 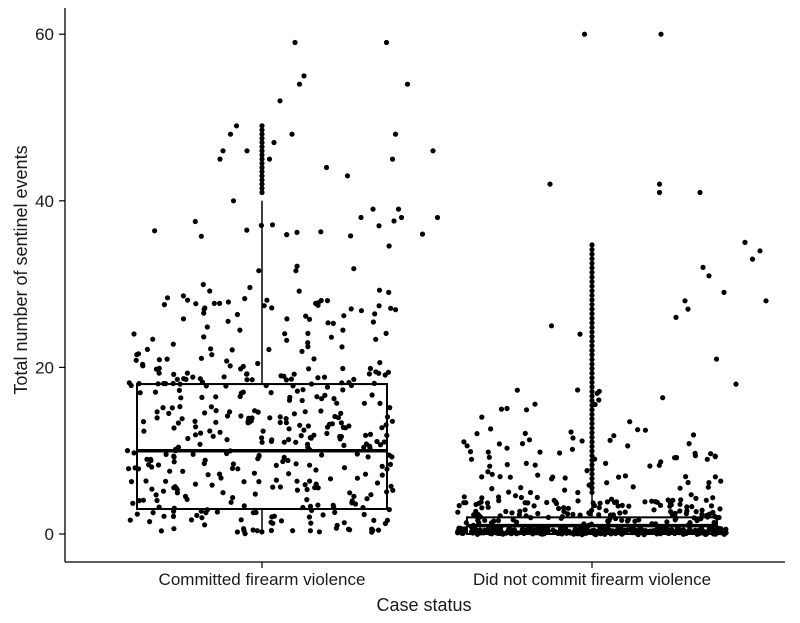 What do you see at coordinates (44, 34) in the screenshot?
I see `y-tick-label: 60` at bounding box center [44, 34].